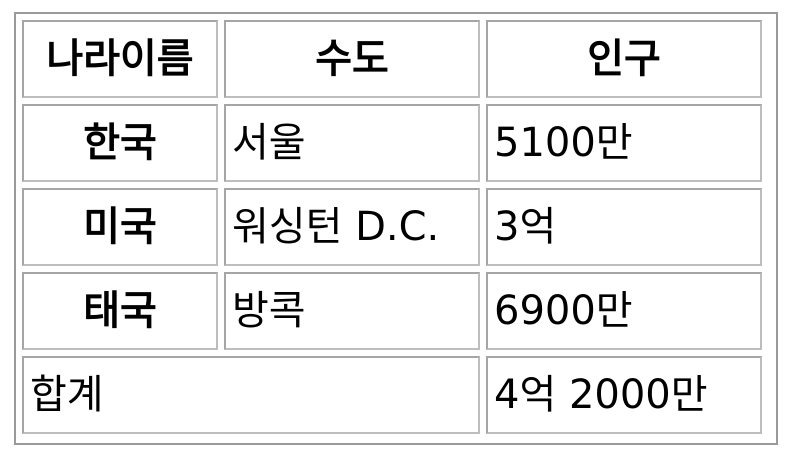 The height and width of the screenshot is (454, 791). Describe the element at coordinates (120, 143) in the screenshot. I see `country-cell: 한국` at that location.